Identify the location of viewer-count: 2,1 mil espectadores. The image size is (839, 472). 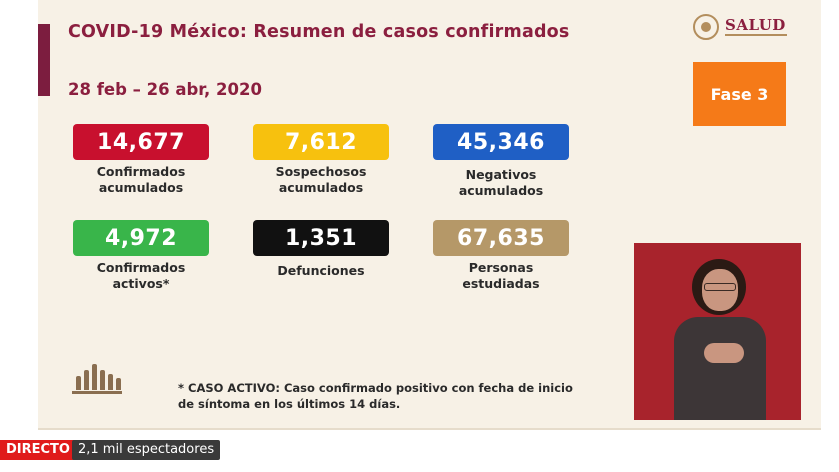
(146, 450).